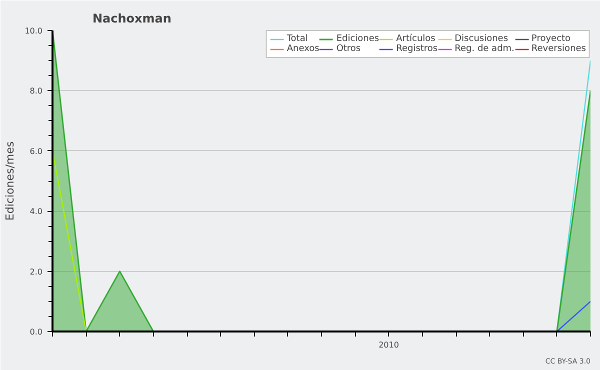  I want to click on legend-label: Total, so click(297, 39).